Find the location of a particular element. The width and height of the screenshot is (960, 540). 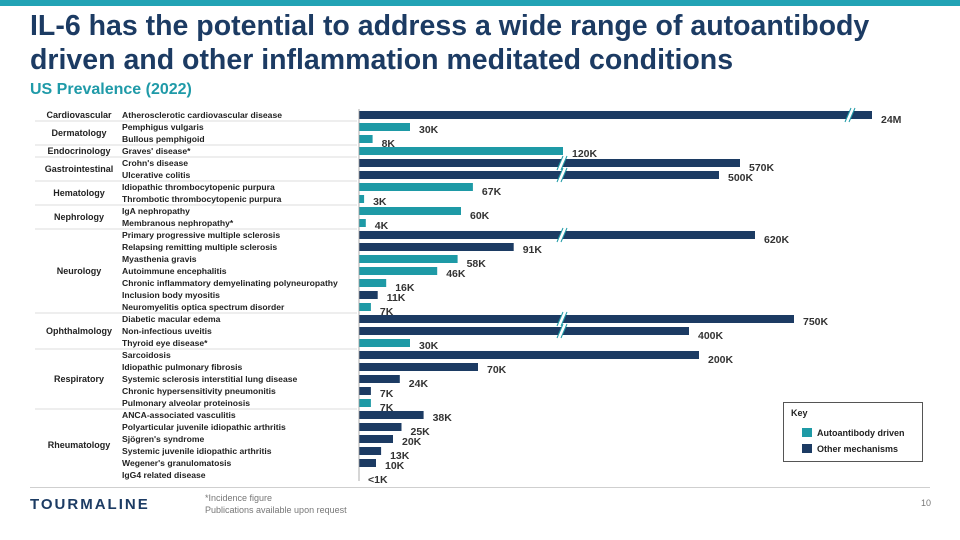

legend-item-other: Other mechanisms is located at coordinates (850, 449).